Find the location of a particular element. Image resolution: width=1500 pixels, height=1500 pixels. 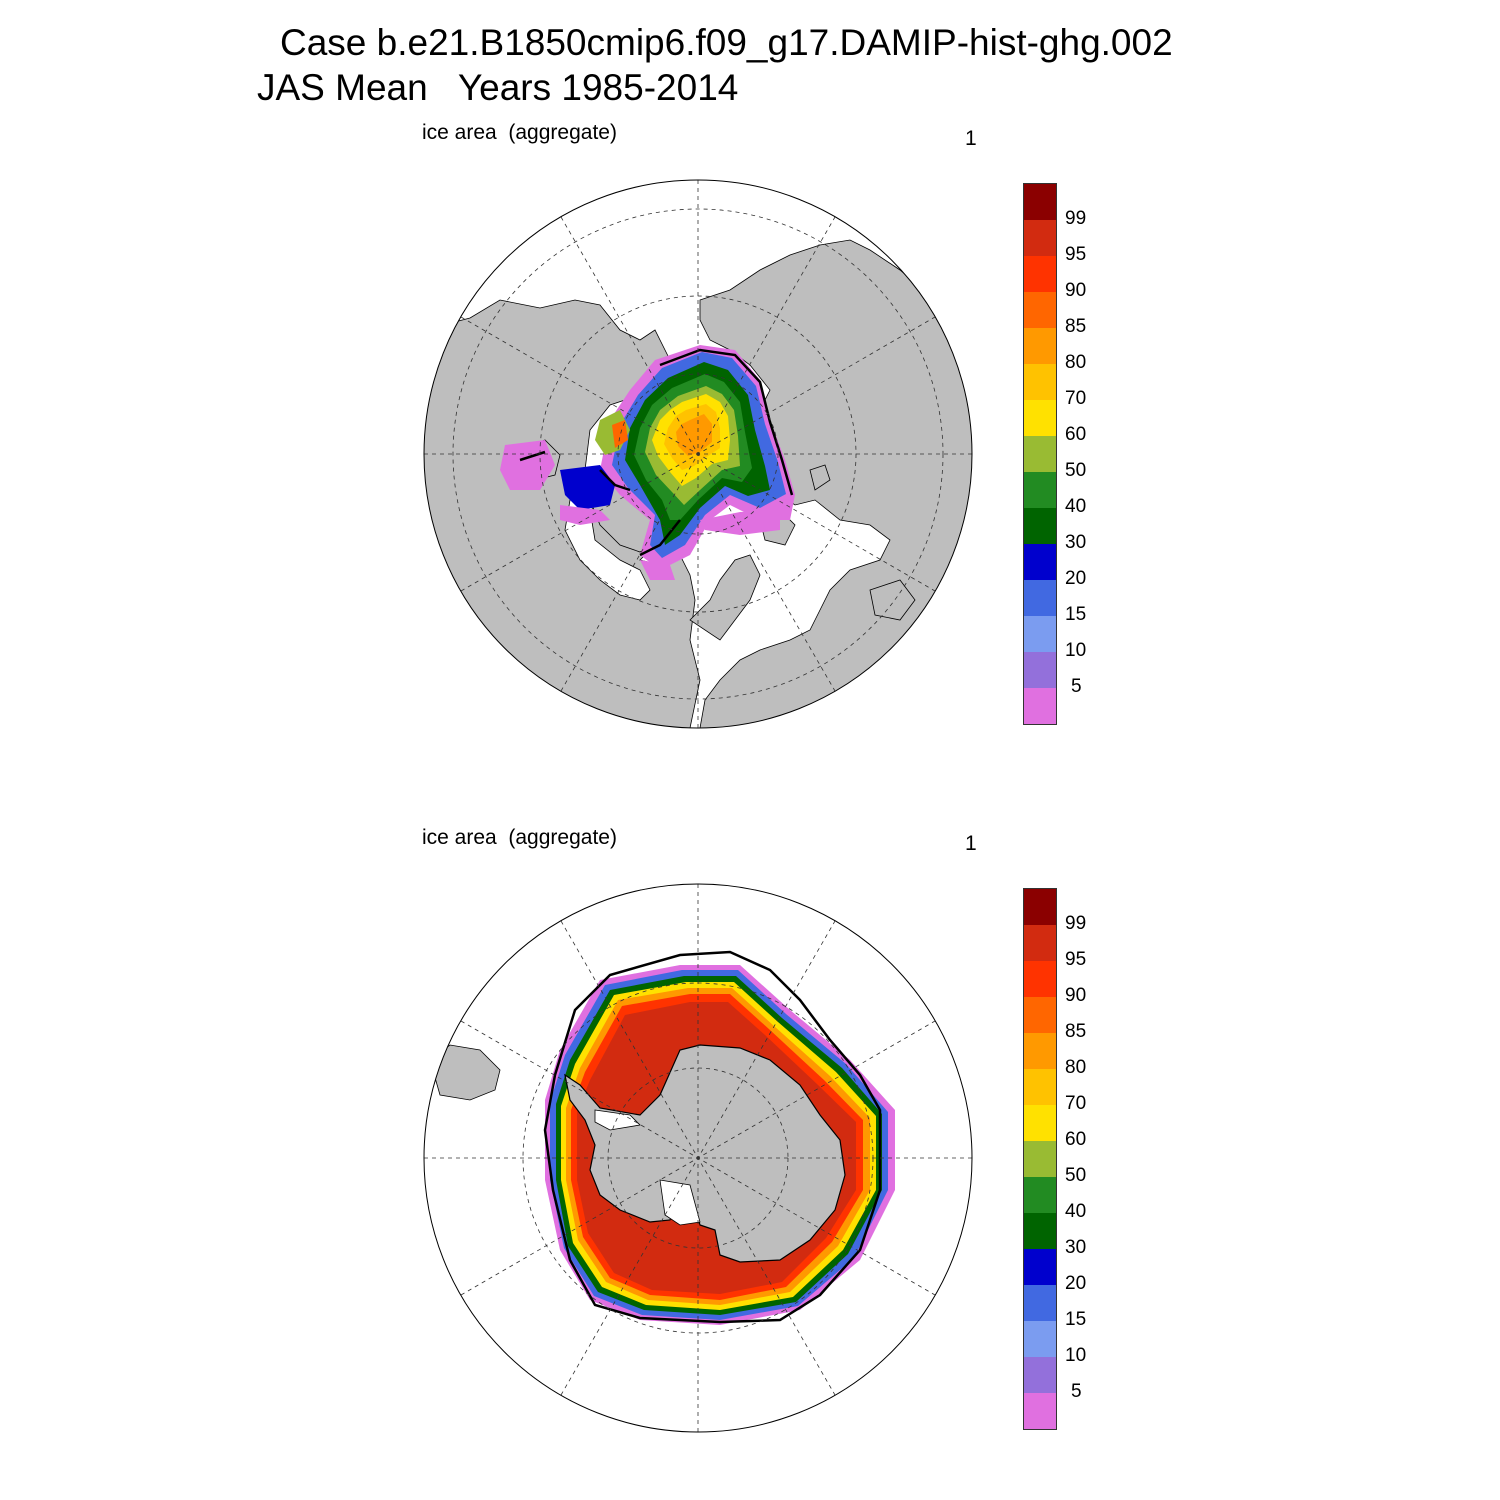

arctic-obs-contour is located at coordinates (656, 452).